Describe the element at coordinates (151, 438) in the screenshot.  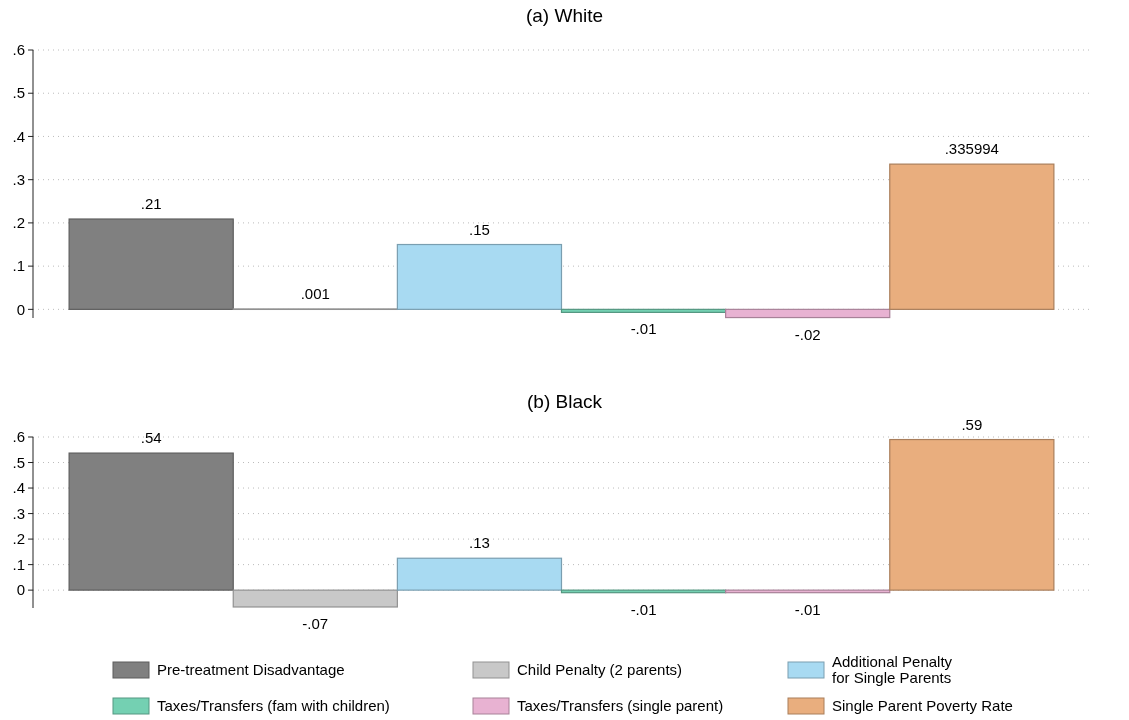
I see `data-label: .54` at that location.